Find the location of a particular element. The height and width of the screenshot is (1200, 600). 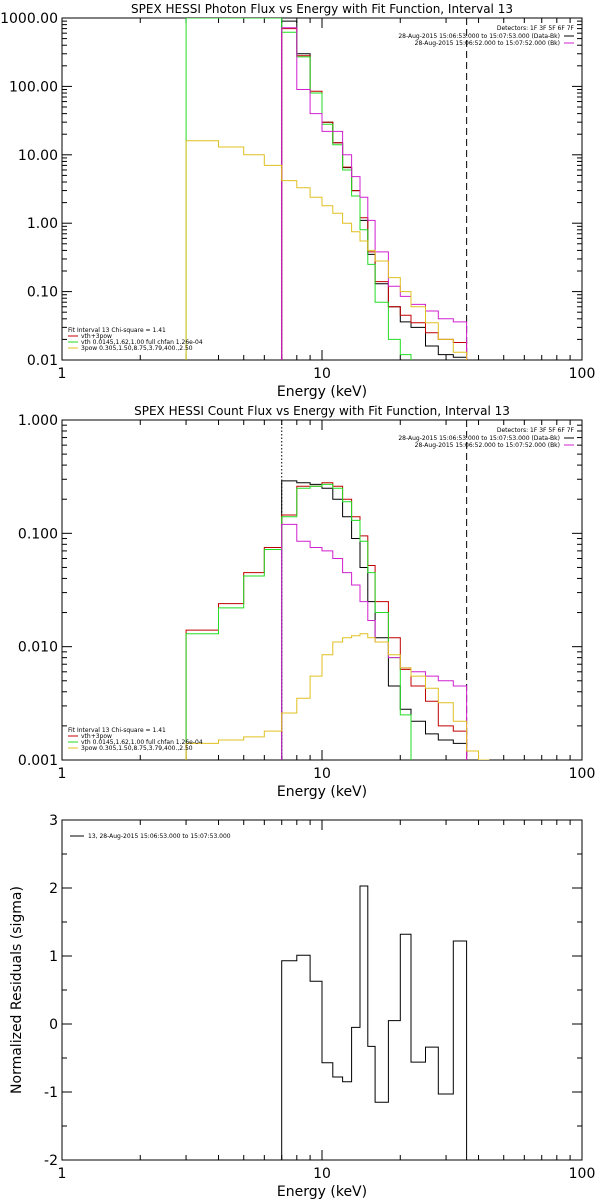

y-tick-label: -2 is located at coordinates (51, 1161).